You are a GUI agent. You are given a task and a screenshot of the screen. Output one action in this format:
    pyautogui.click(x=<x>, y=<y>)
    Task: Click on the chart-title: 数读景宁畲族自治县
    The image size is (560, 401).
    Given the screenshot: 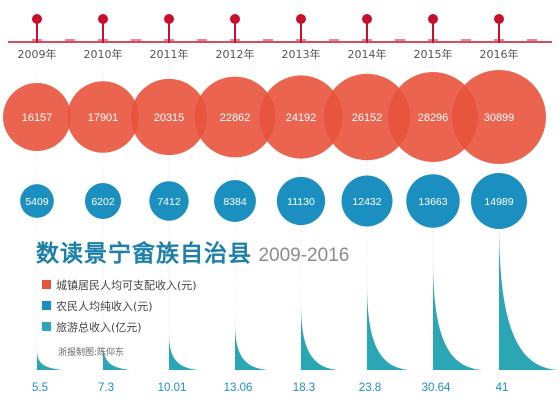 What is the action you would take?
    pyautogui.click(x=144, y=254)
    